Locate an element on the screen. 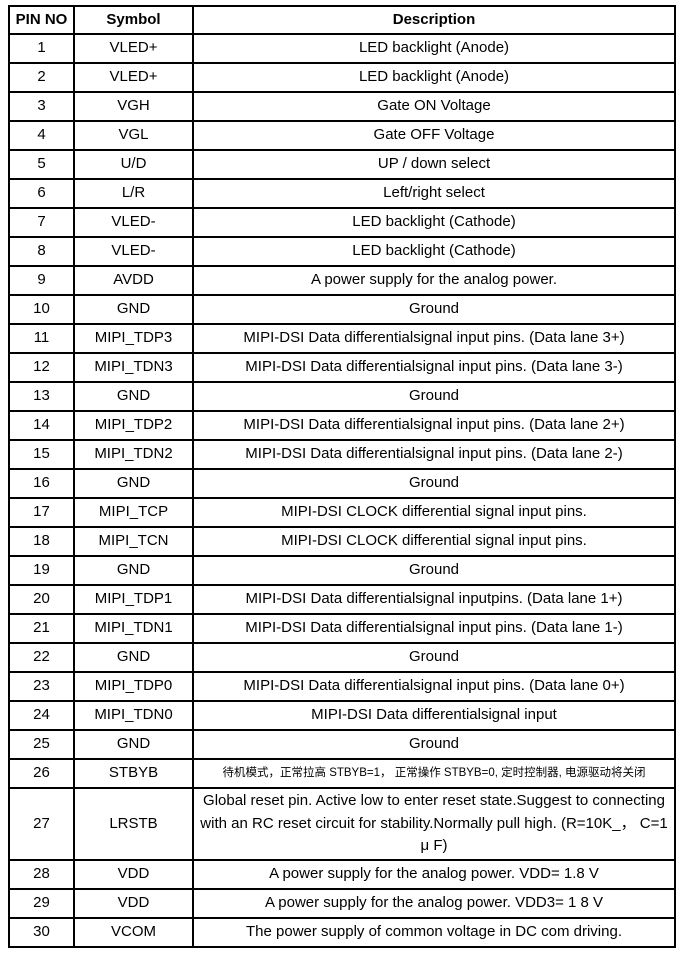  table-row: 19 GND Ground is located at coordinates (342, 570).